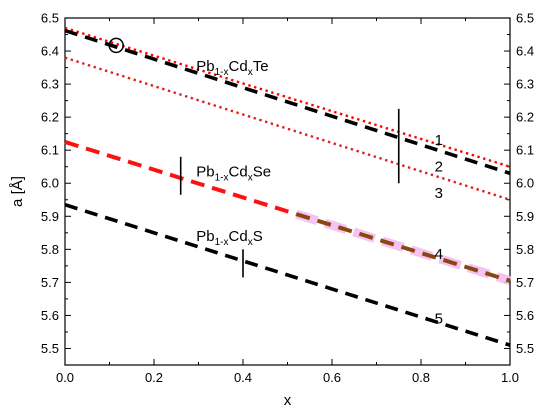 The height and width of the screenshot is (419, 550). Describe the element at coordinates (525, 216) in the screenshot. I see `y-tick-label-right: 5.9` at that location.